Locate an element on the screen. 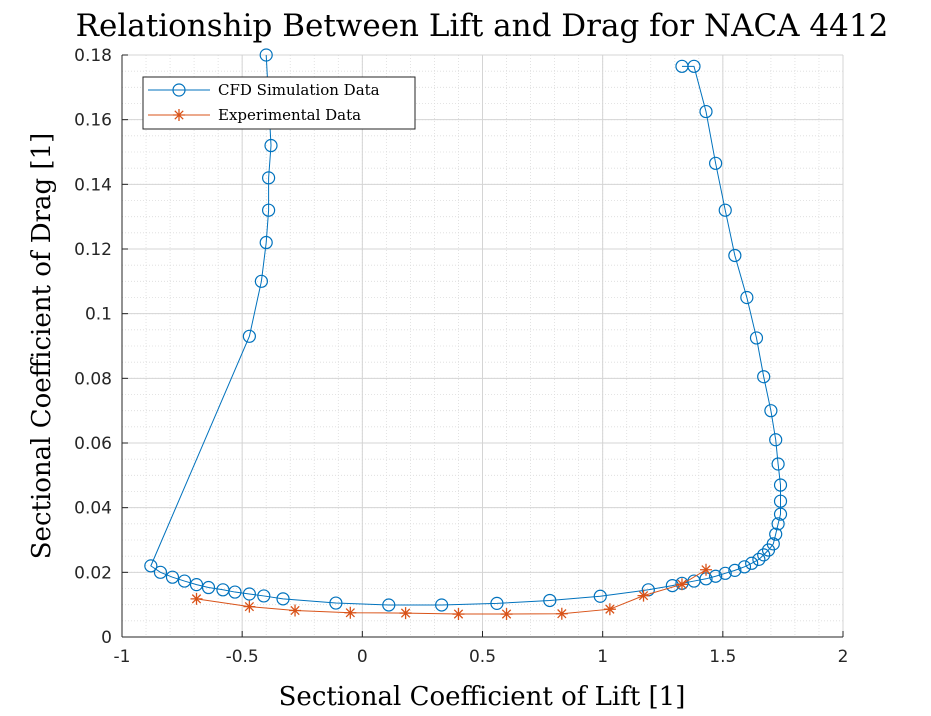  x-axis-label: Sectional Coefficient of Lift [1] is located at coordinates (482, 697).